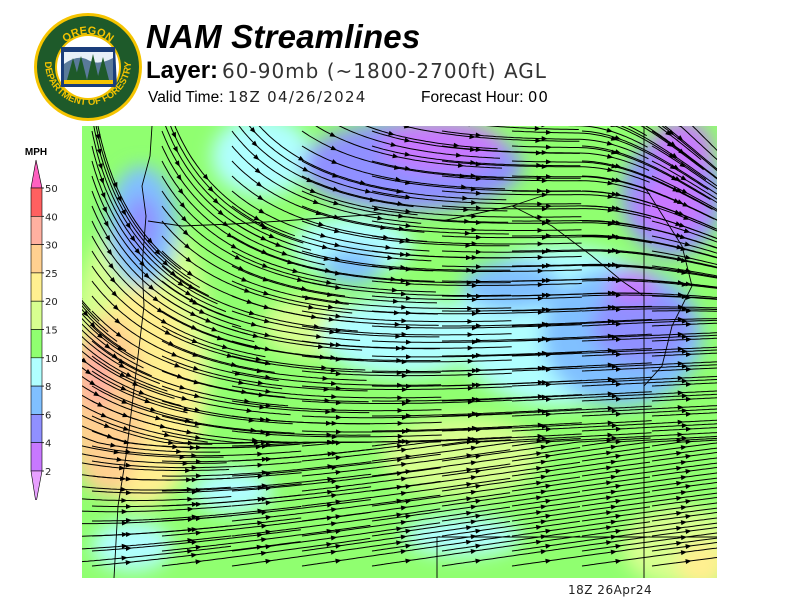  I want to click on wind-speed-region, so click(352, 246).